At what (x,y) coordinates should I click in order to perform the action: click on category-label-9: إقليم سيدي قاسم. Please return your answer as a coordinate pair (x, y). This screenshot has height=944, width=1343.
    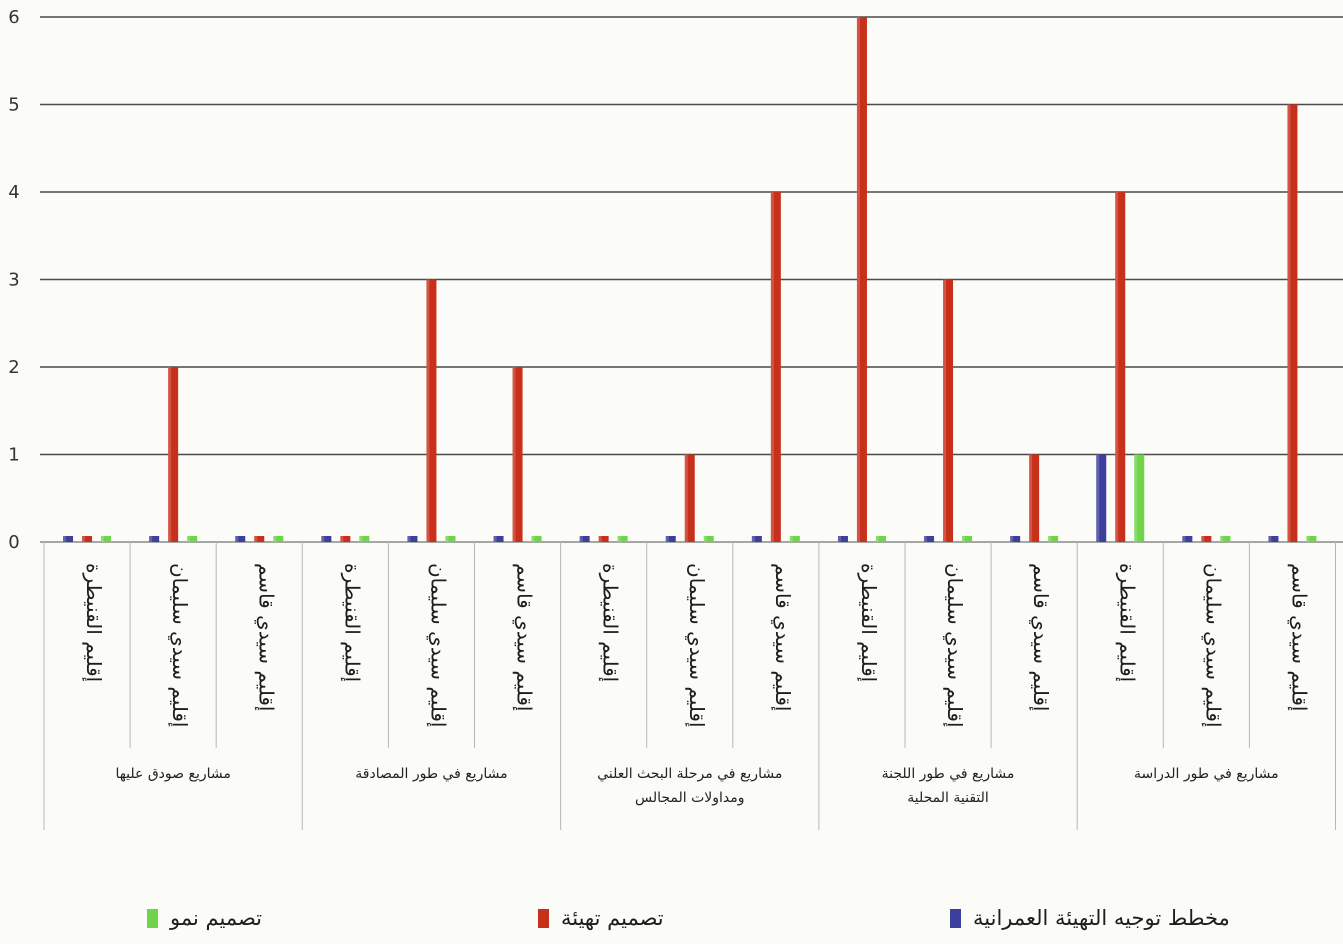
    Looking at the image, I should click on (782, 637).